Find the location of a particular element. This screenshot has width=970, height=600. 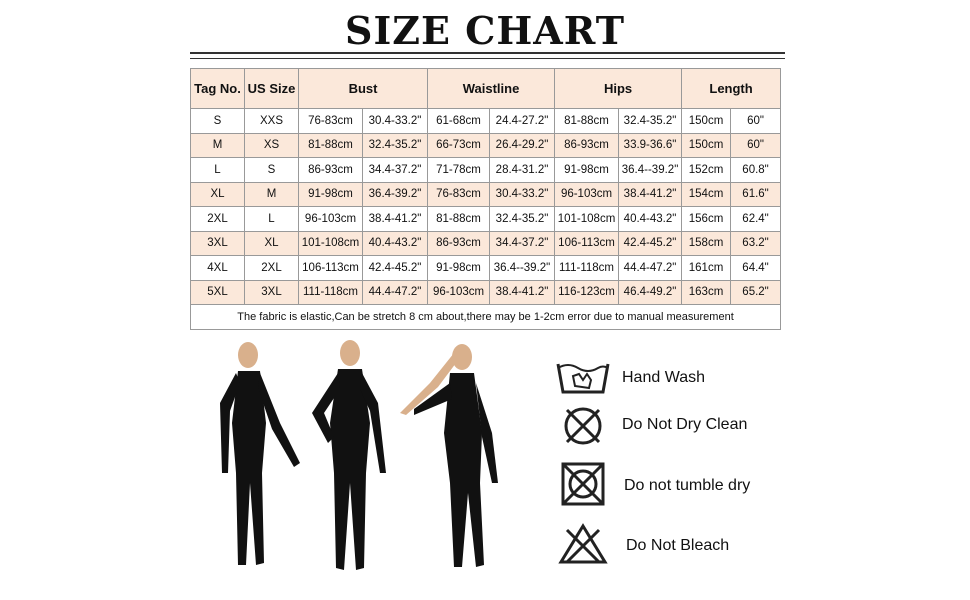

table-cell: 64.4" is located at coordinates (756, 268).